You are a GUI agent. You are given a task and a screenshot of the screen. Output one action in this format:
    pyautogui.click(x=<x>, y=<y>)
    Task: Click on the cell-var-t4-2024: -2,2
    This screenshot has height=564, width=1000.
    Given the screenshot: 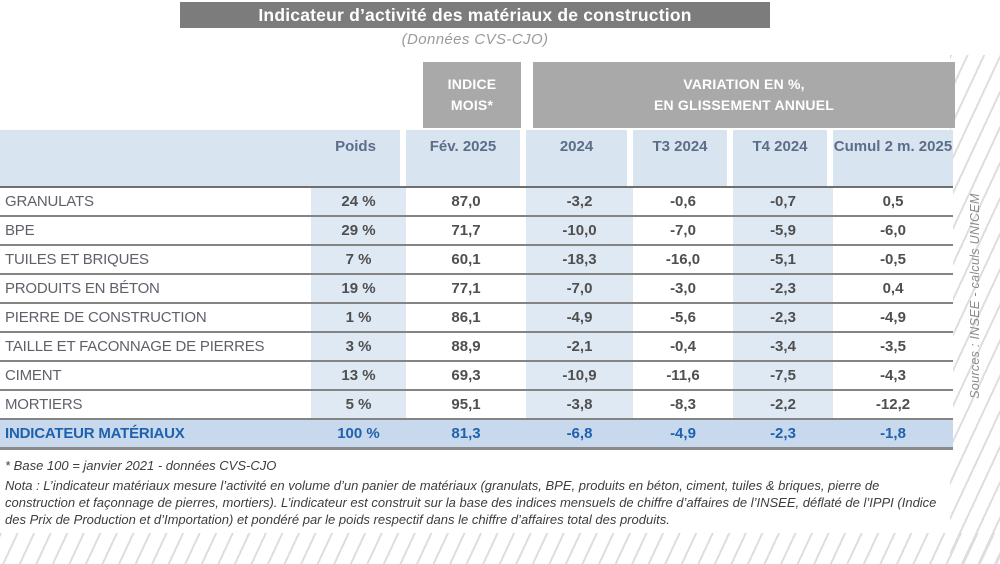 What is the action you would take?
    pyautogui.click(x=783, y=404)
    